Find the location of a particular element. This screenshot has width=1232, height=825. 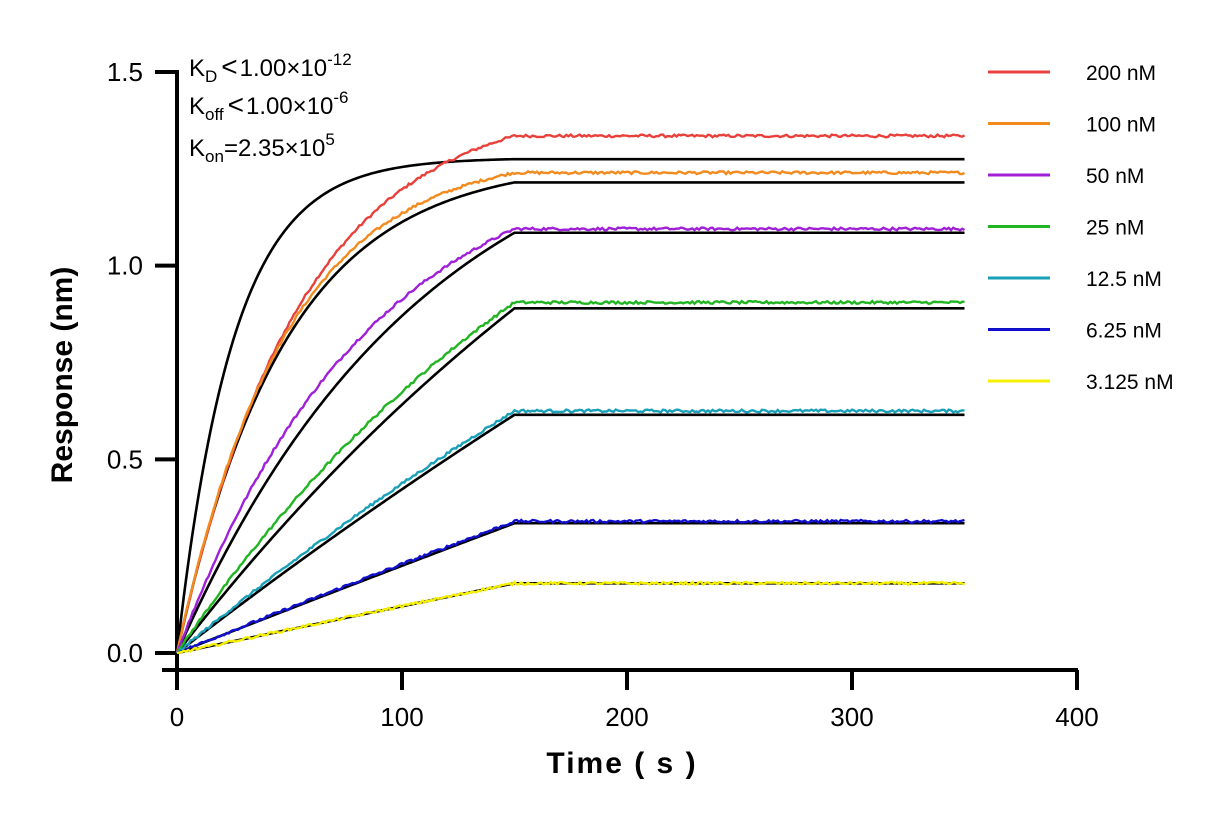

koff-relation: < is located at coordinates (236, 104).